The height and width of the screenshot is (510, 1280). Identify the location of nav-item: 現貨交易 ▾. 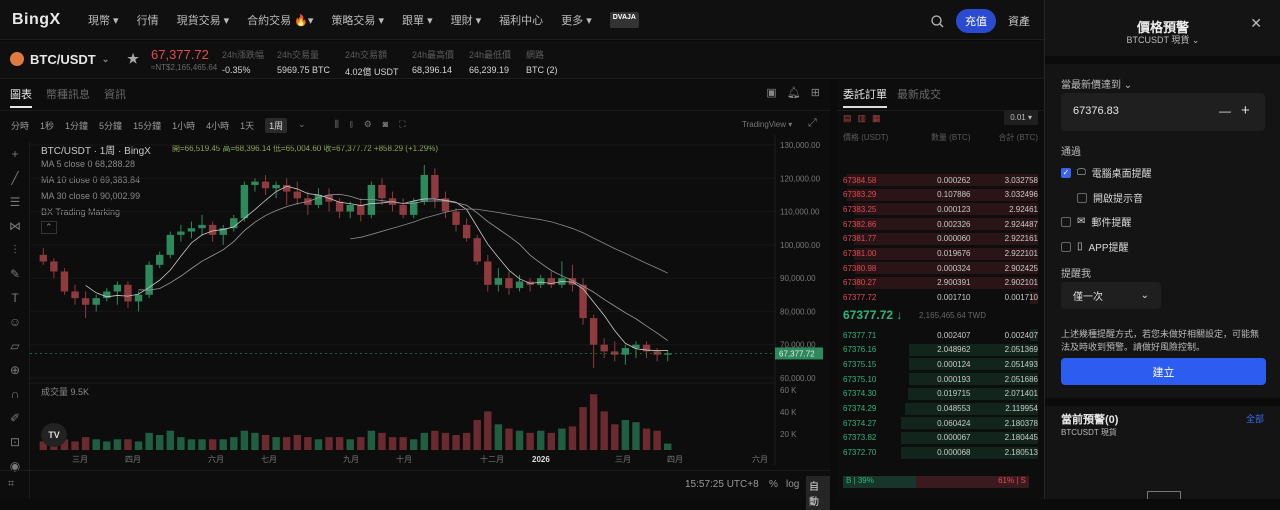
(203, 20).